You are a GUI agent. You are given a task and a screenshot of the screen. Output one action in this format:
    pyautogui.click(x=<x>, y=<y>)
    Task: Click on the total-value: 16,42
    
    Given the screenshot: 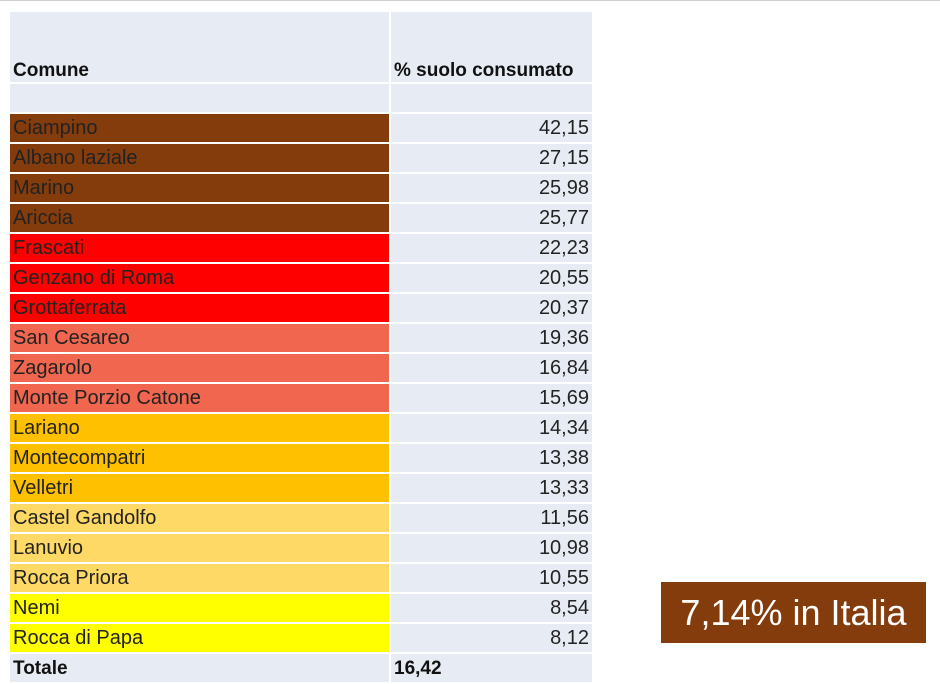 What is the action you would take?
    pyautogui.click(x=492, y=668)
    